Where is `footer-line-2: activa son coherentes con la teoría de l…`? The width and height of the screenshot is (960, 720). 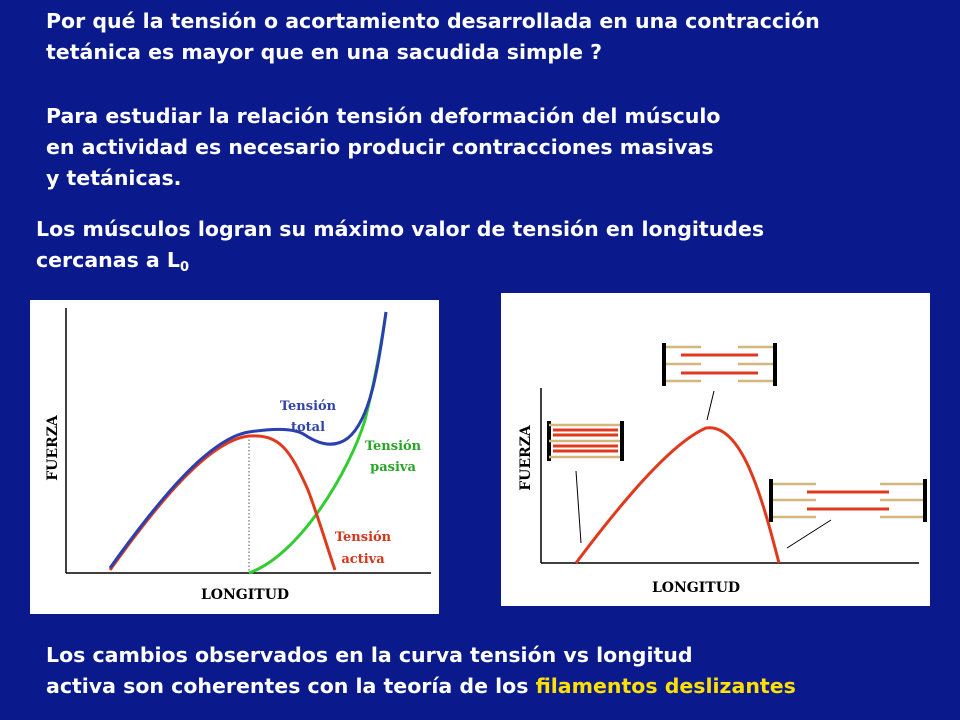
footer-line-2: activa son coherentes con la teoría de l… is located at coordinates (421, 686).